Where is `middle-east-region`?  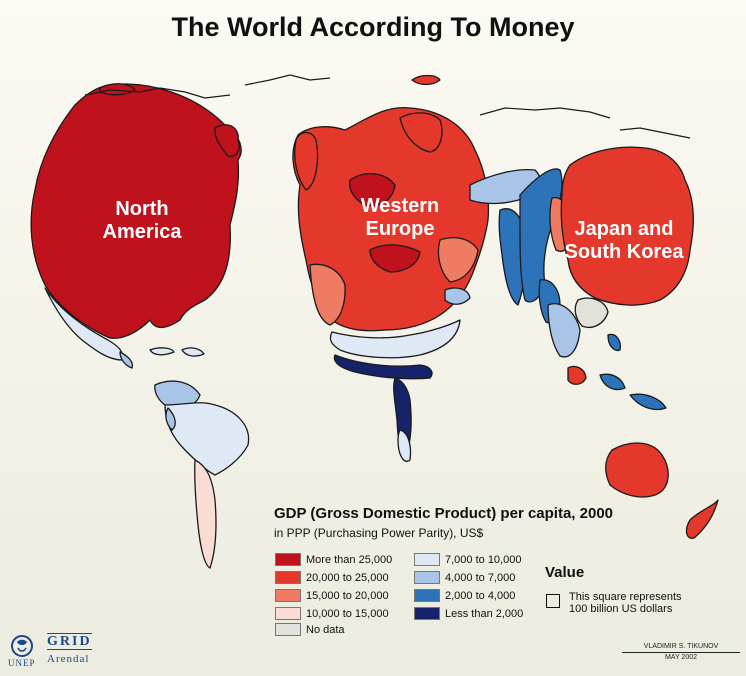
middle-east-region is located at coordinates (395, 339).